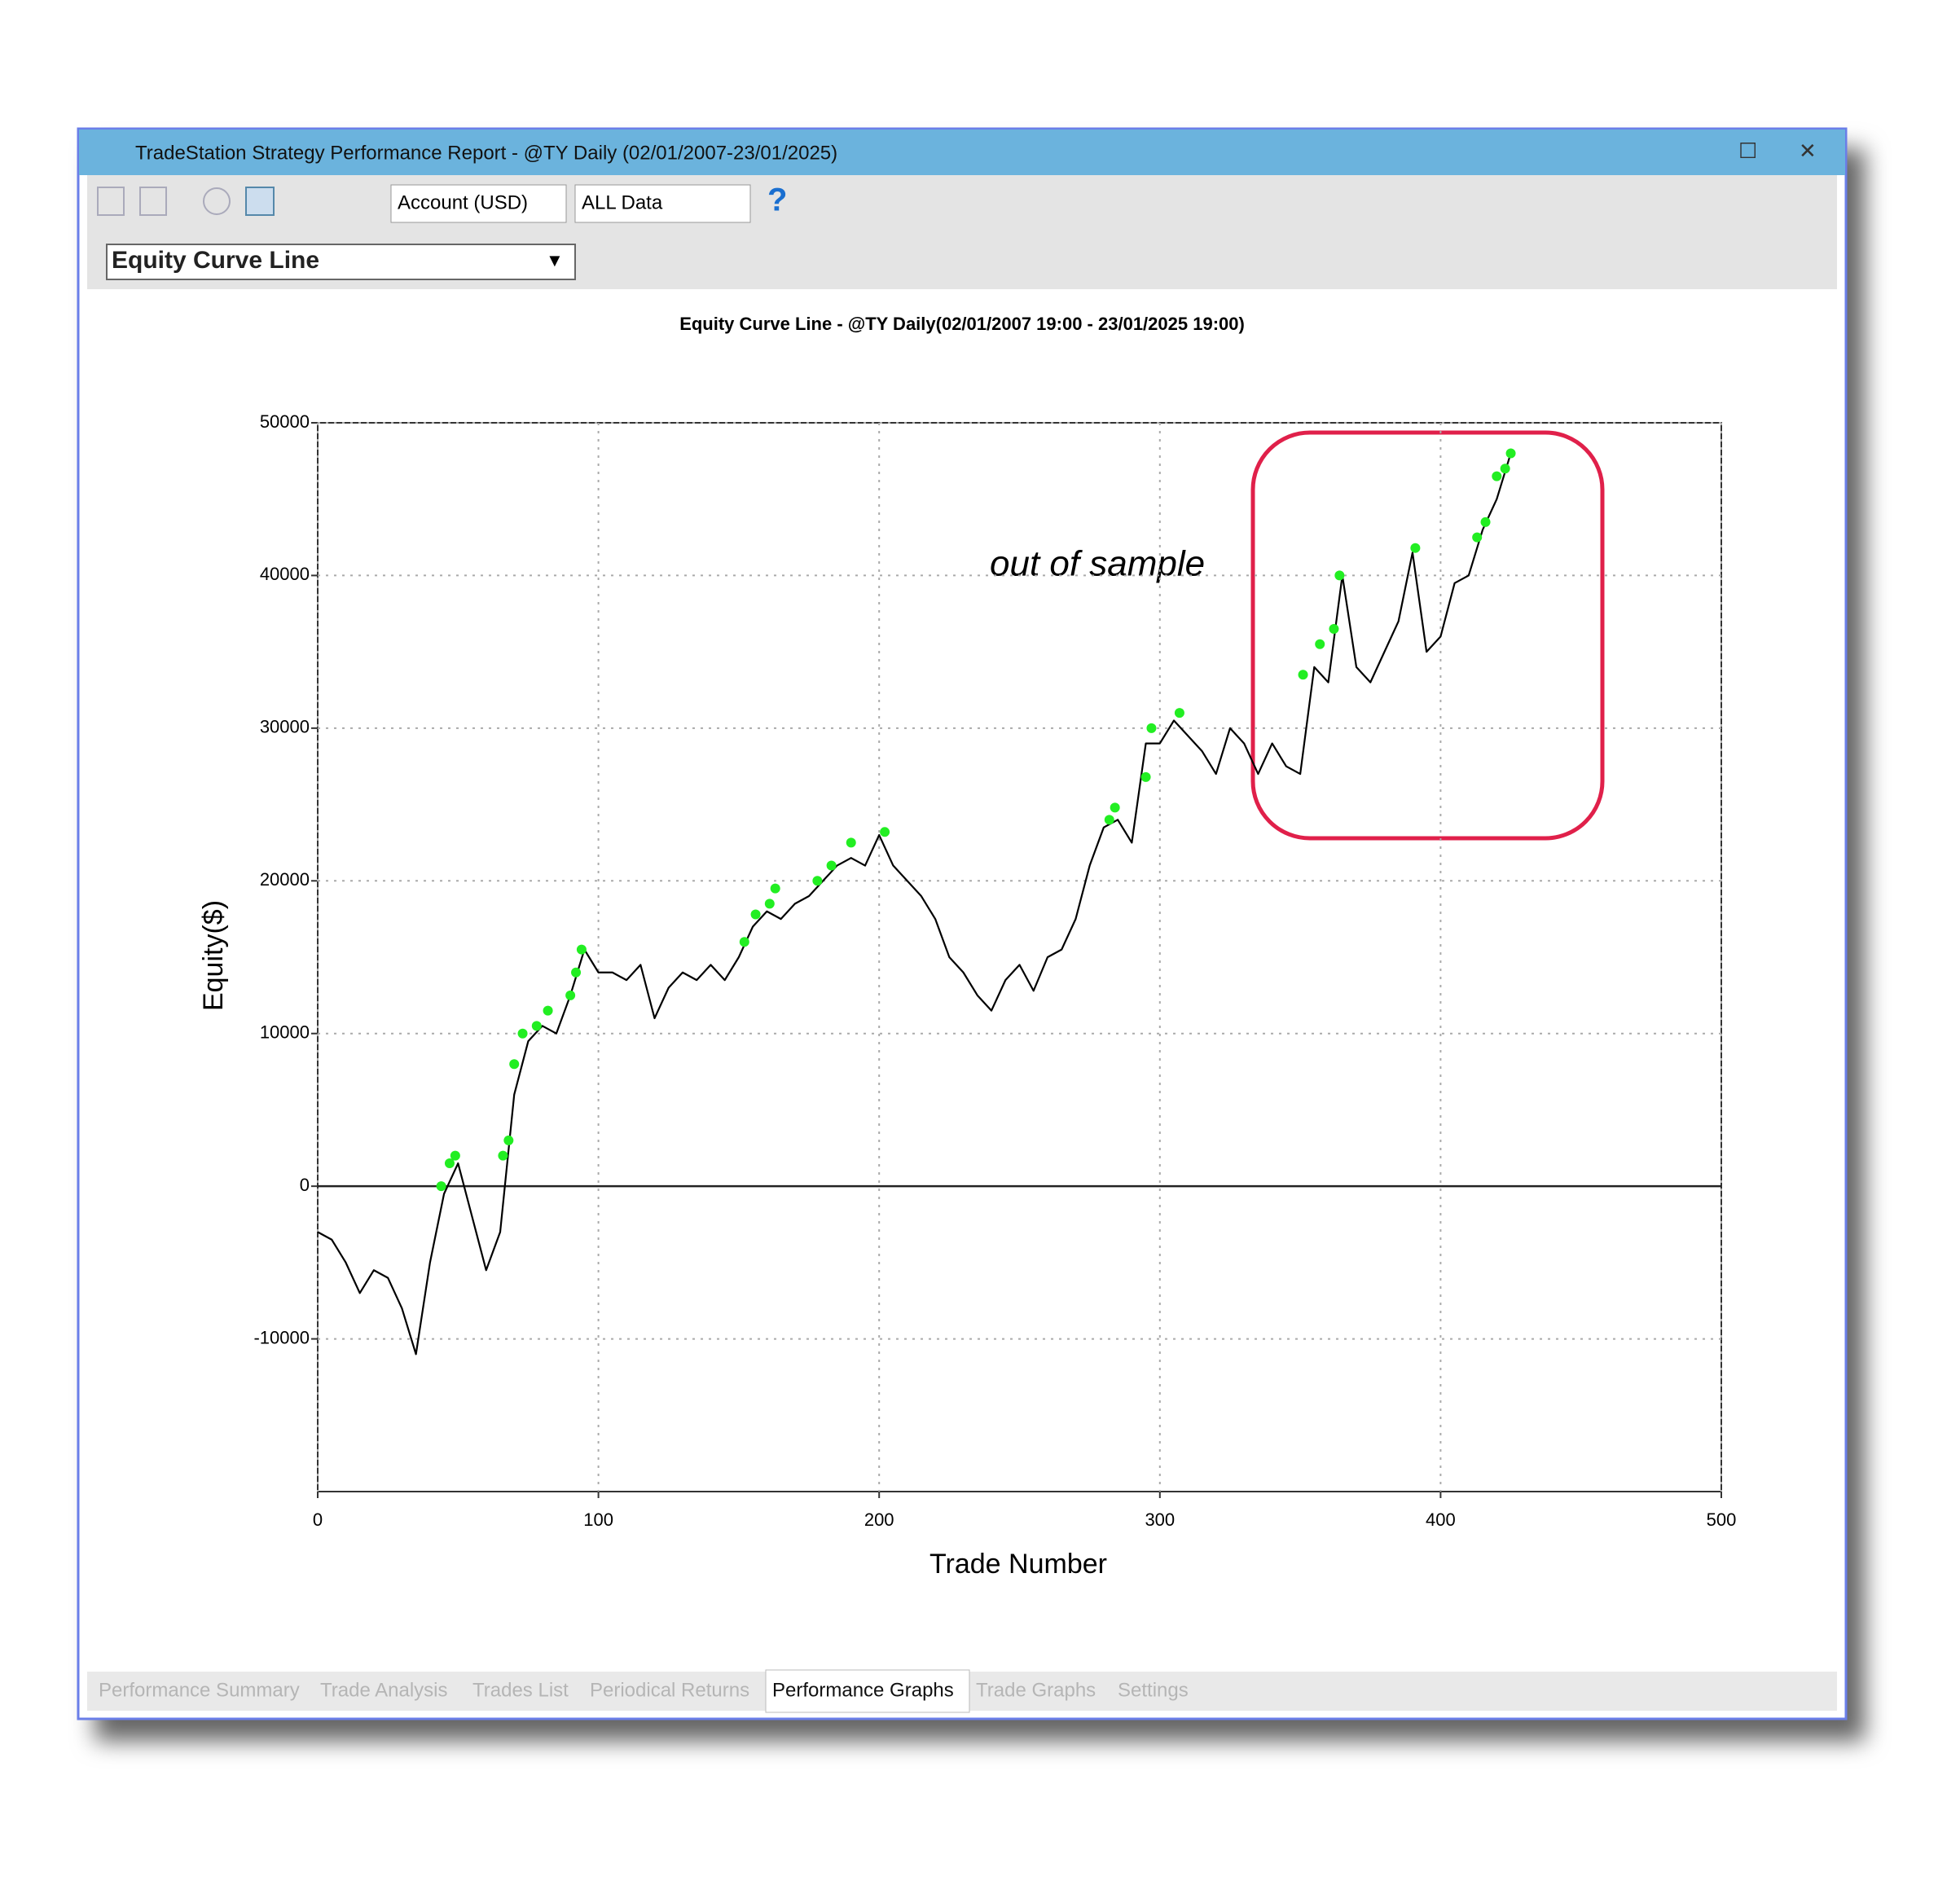 This screenshot has height=1894, width=1960. I want to click on y-tick-label: -10000, so click(281, 1337).